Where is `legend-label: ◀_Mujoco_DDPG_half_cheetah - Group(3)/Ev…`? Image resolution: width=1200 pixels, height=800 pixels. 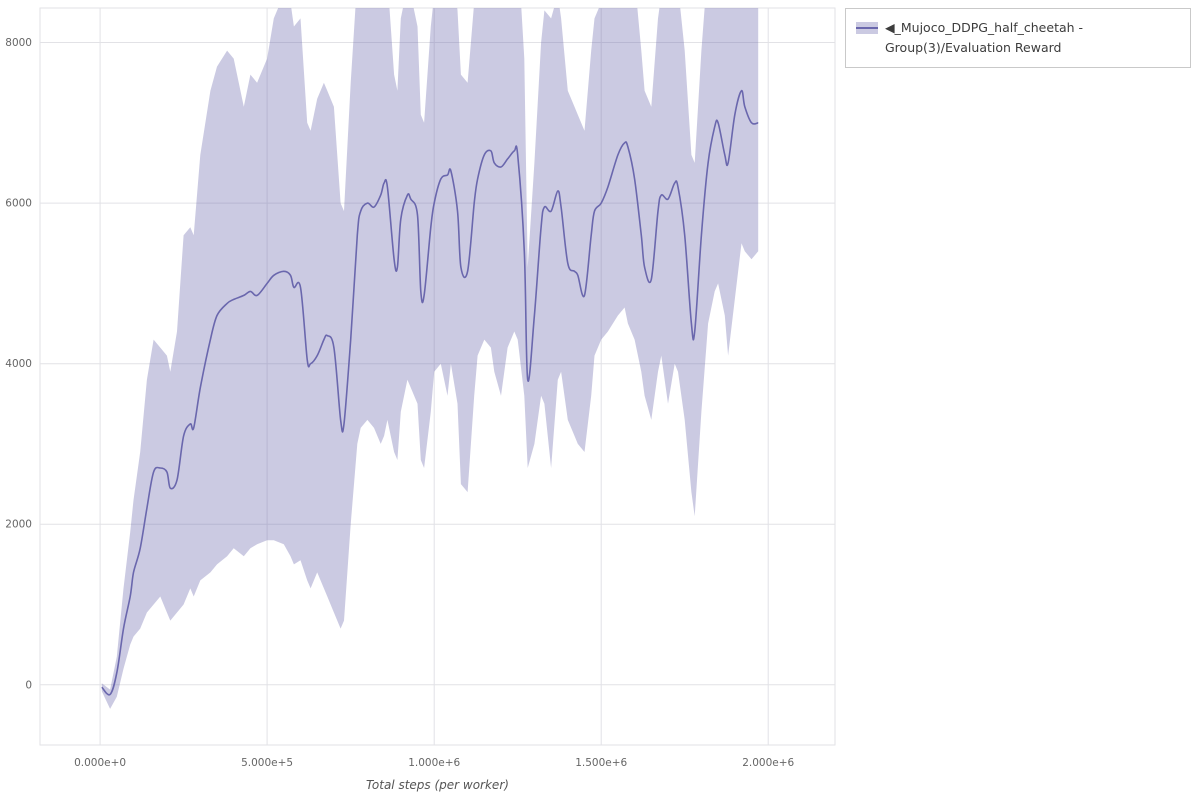 legend-label: ◀_Mujoco_DDPG_half_cheetah - Group(3)/Ev… is located at coordinates (984, 37).